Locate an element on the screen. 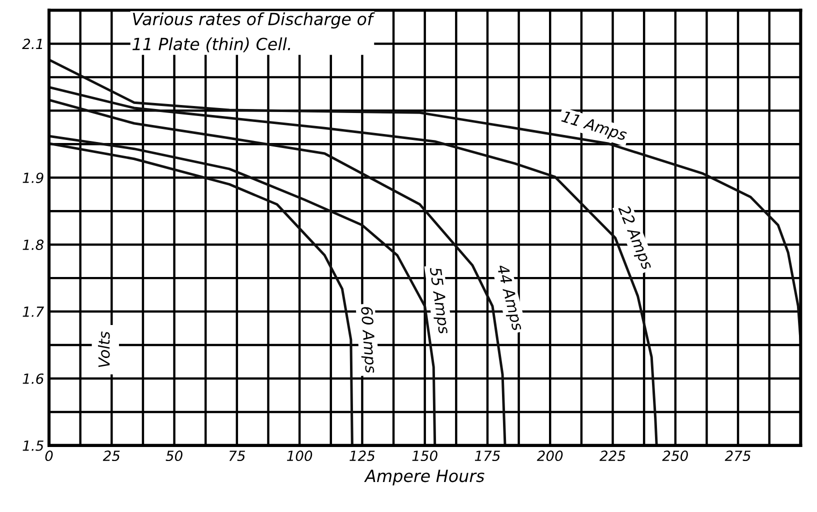 This screenshot has width=817, height=512. x-tick-label: 0 is located at coordinates (49, 456).